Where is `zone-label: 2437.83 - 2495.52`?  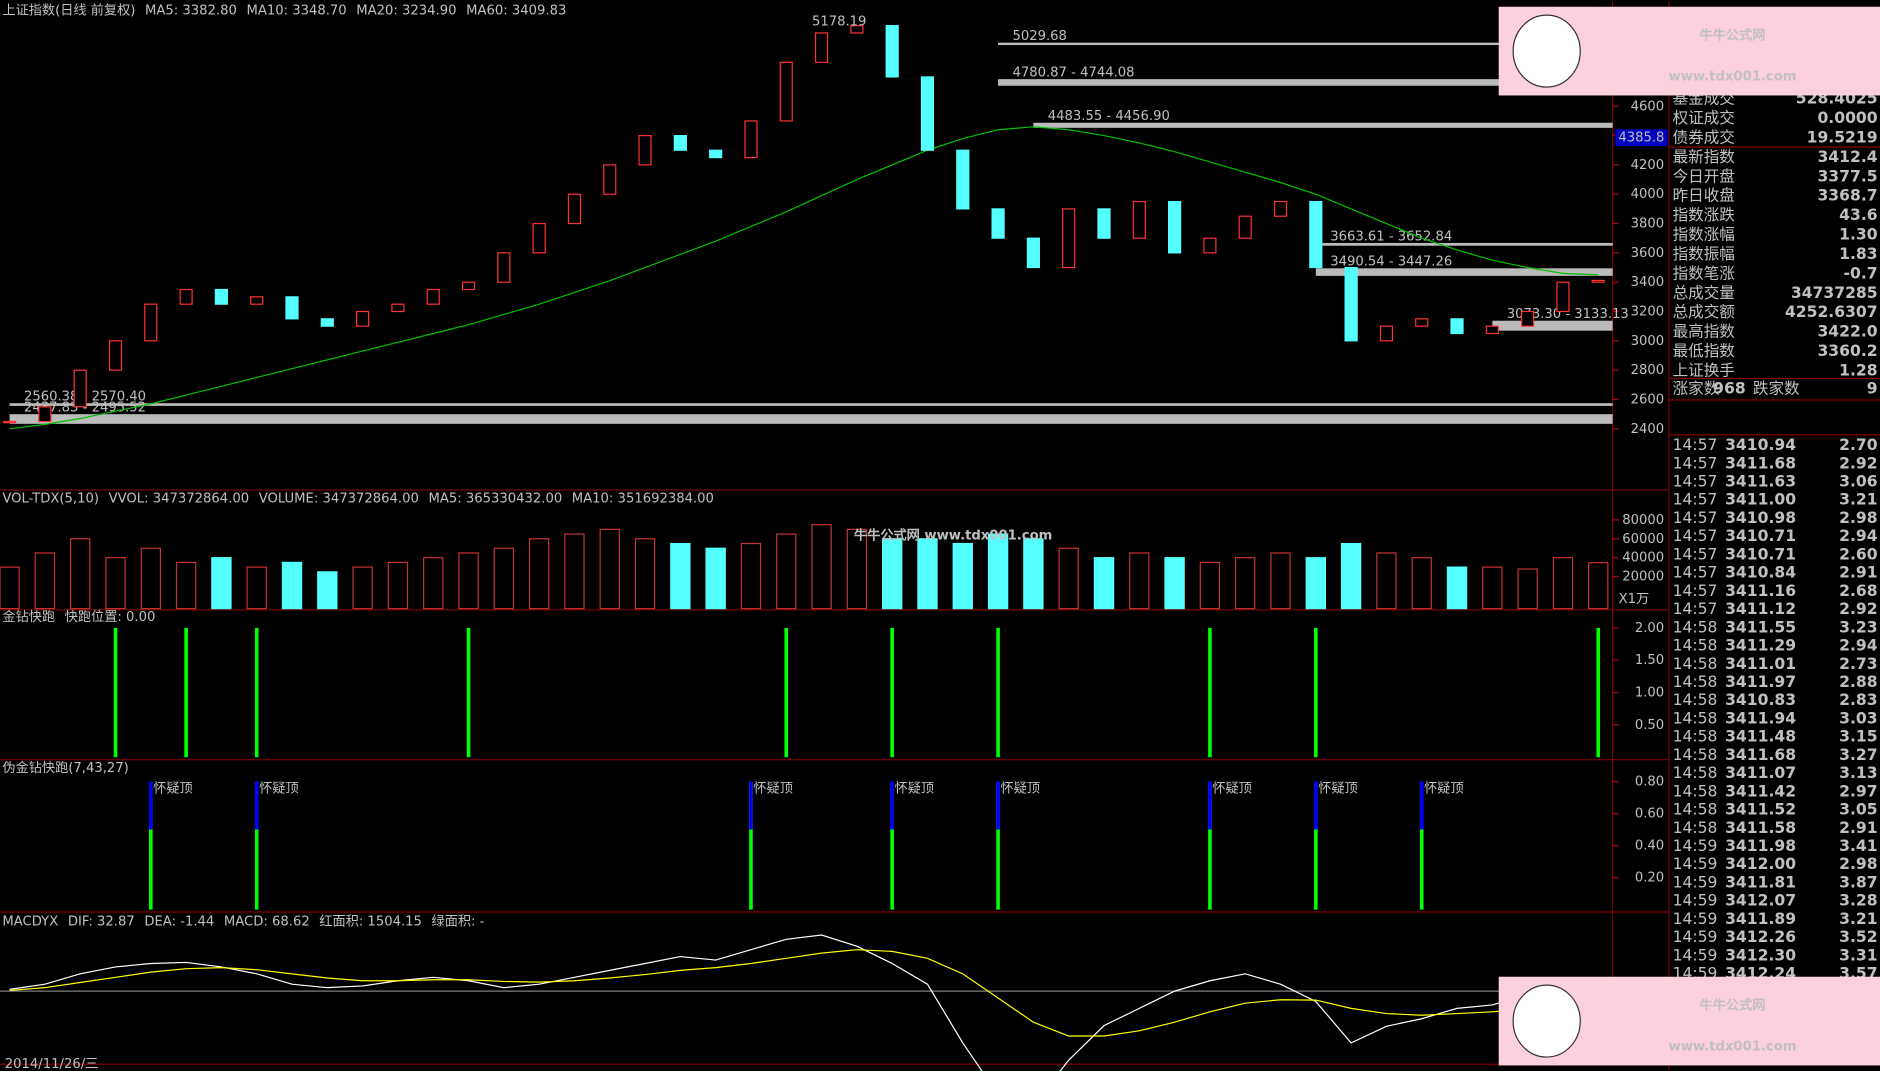
zone-label: 2437.83 - 2495.52 is located at coordinates (85, 408).